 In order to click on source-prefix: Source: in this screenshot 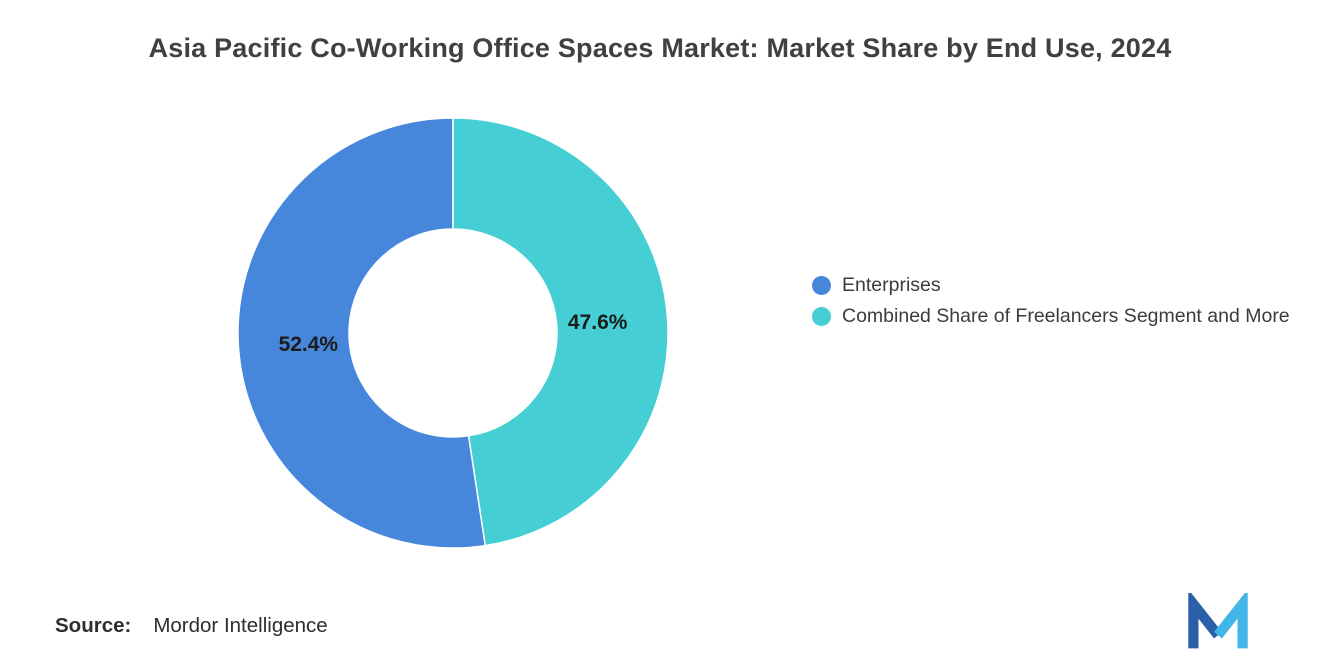, I will do `click(93, 625)`.